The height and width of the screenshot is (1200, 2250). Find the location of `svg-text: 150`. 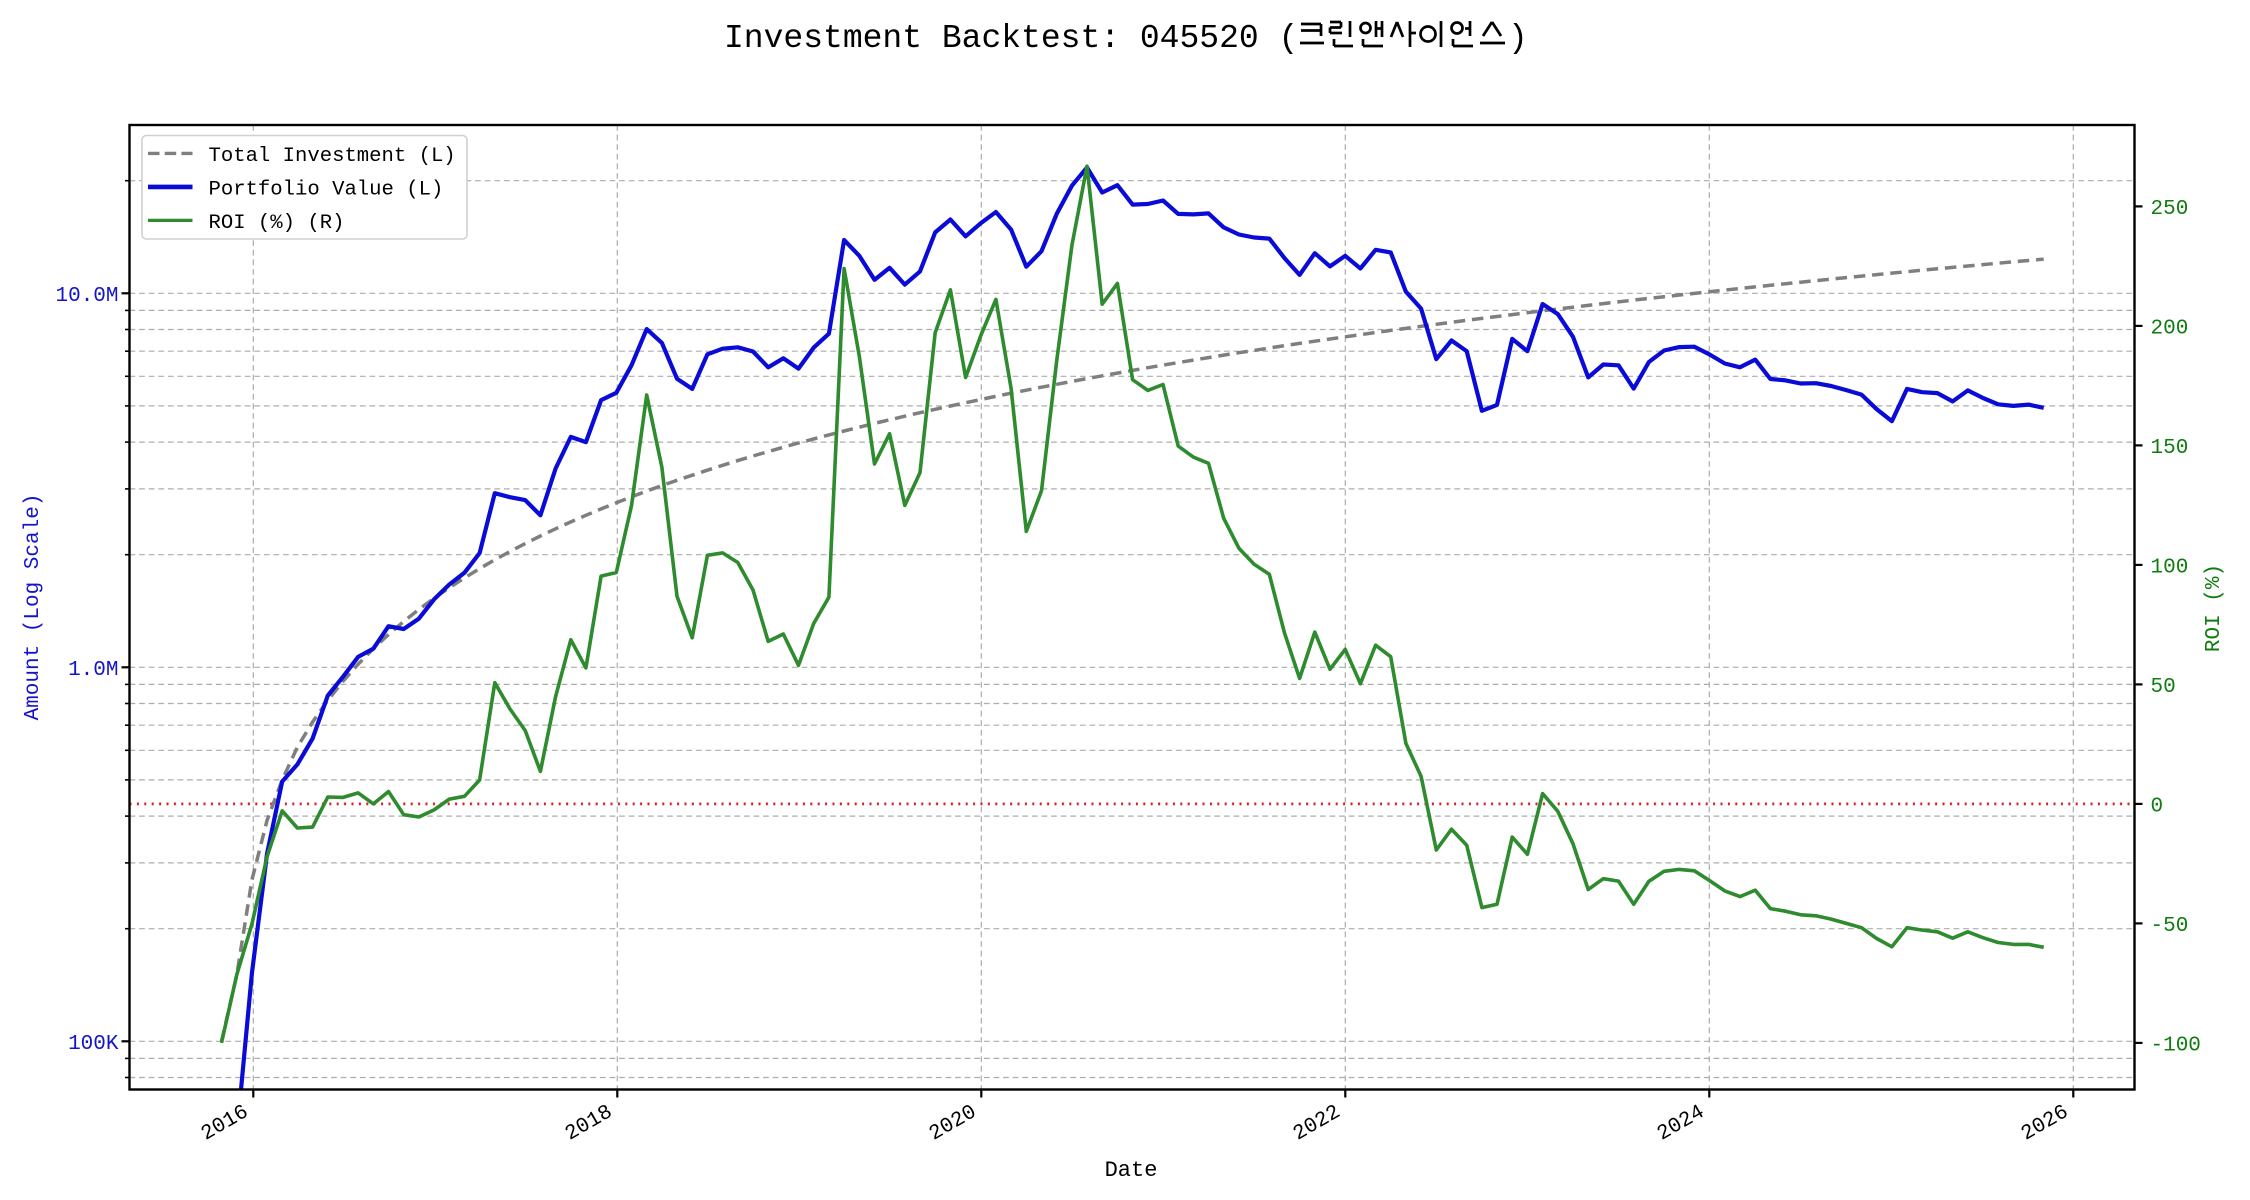

svg-text: 150 is located at coordinates (2170, 448).